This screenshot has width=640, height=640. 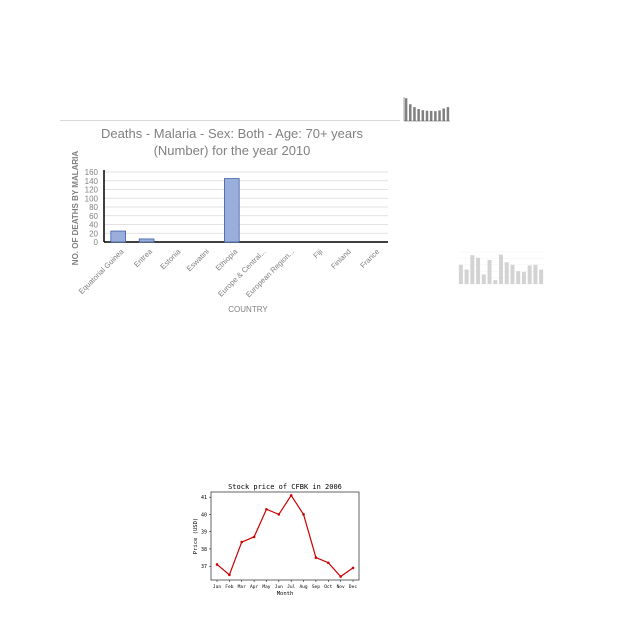 I want to click on x-tick-label-4: Ethiopia, so click(x=227, y=259).